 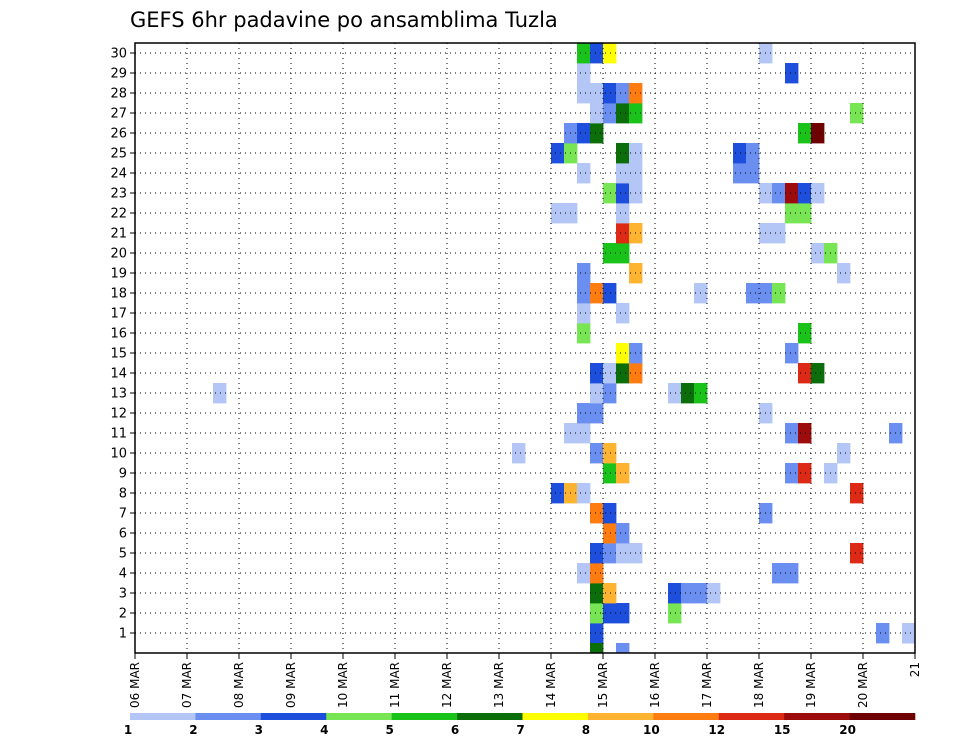 What do you see at coordinates (123, 574) in the screenshot?
I see `y-tick-label: 4` at bounding box center [123, 574].